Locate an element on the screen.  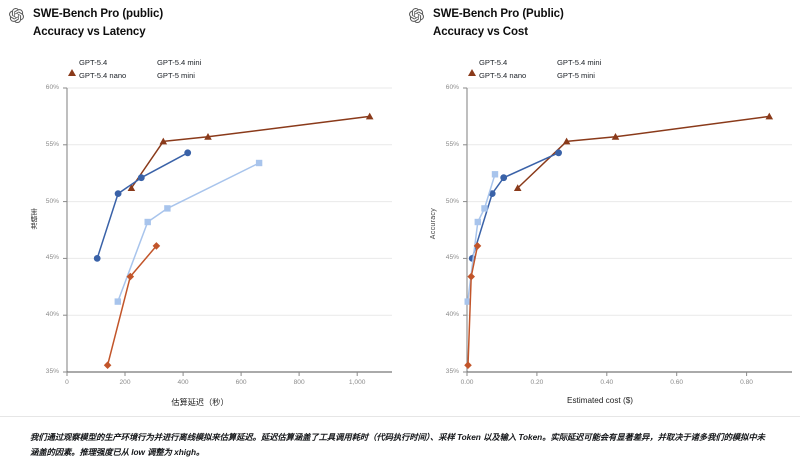
x-axis-tick-label: 0 is located at coordinates (67, 382).